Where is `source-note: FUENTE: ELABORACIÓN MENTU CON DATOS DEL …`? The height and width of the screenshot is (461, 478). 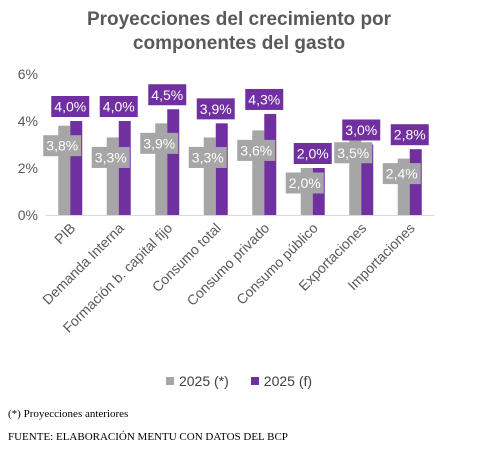
source-note: FUENTE: ELABORACIÓN MENTU CON DATOS DEL … is located at coordinates (148, 437).